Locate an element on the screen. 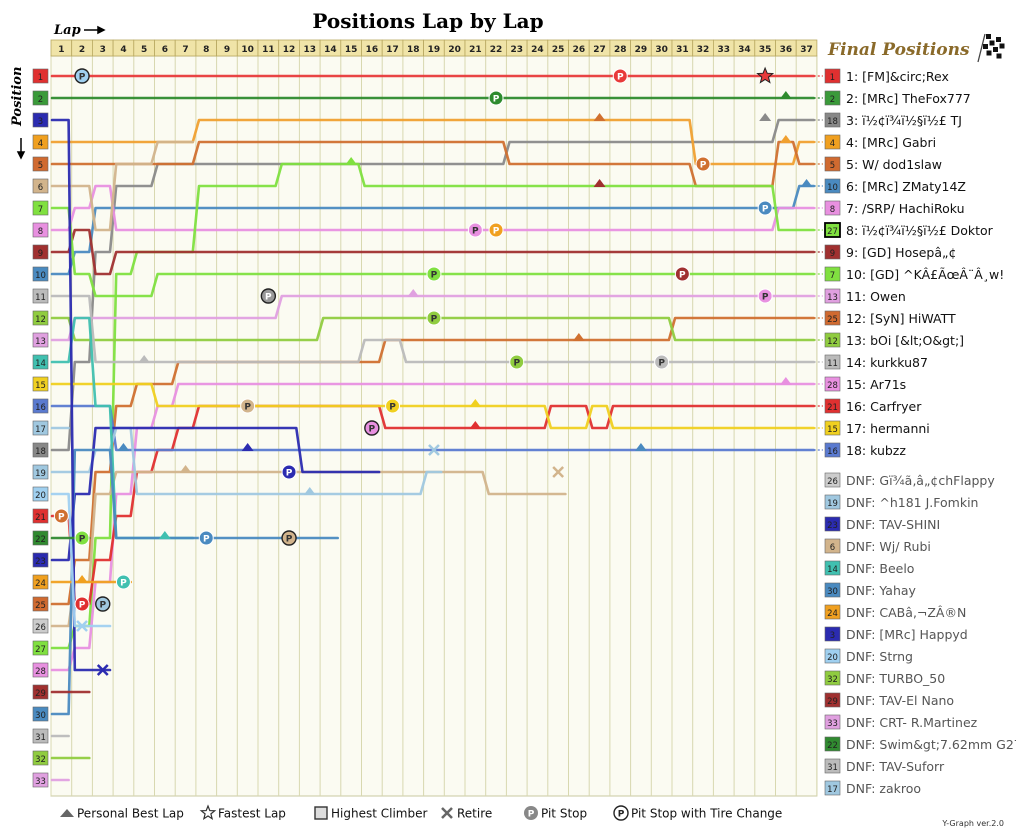  position-tick-label: 14 is located at coordinates (40, 364).